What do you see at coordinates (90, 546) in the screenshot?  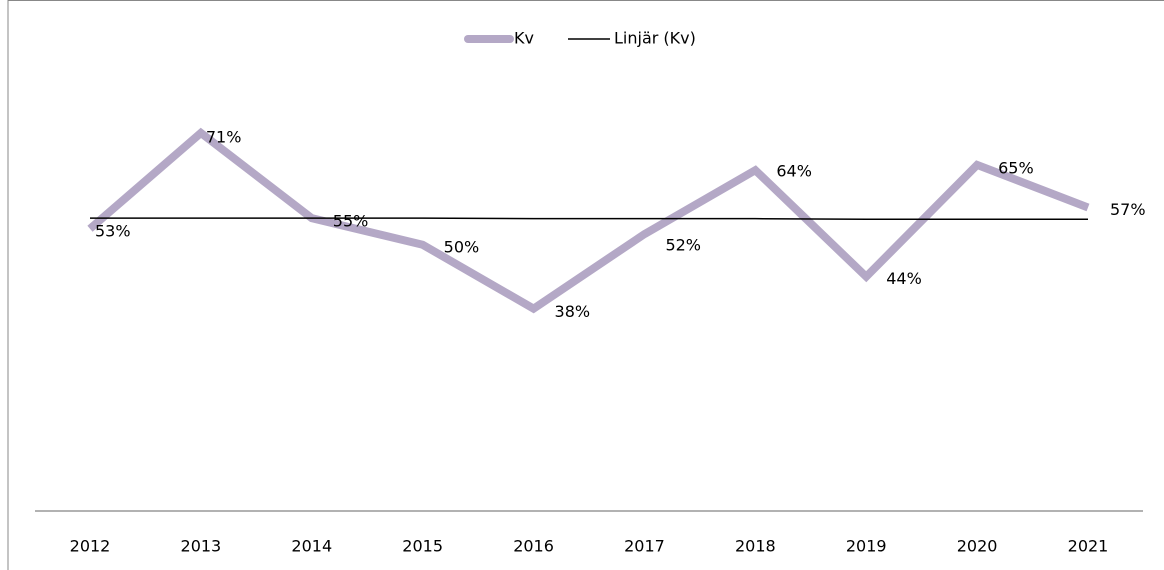 I see `x-tick-label: 2012` at bounding box center [90, 546].